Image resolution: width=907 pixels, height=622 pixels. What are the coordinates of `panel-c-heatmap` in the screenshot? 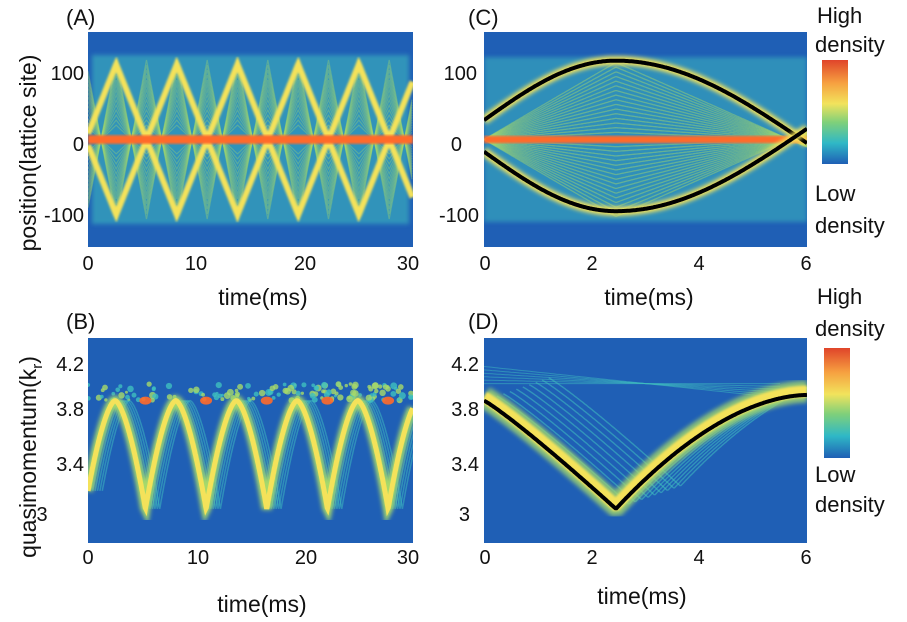 It's located at (645, 139).